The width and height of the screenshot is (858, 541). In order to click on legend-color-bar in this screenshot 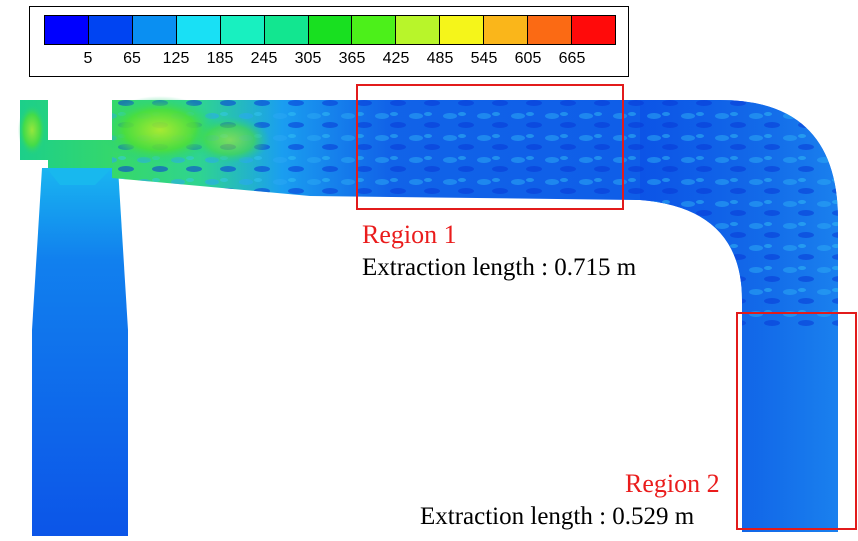, I will do `click(330, 30)`.